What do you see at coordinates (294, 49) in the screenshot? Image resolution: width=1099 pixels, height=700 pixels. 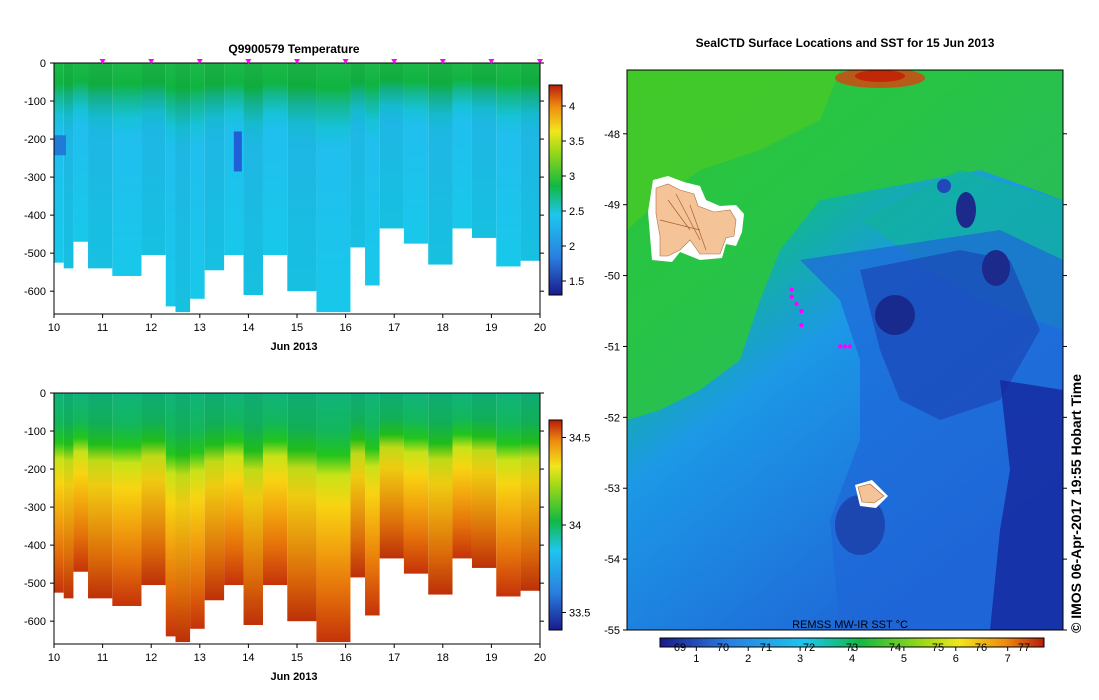 I see `temperature-title: Q9900579 Temperature` at bounding box center [294, 49].